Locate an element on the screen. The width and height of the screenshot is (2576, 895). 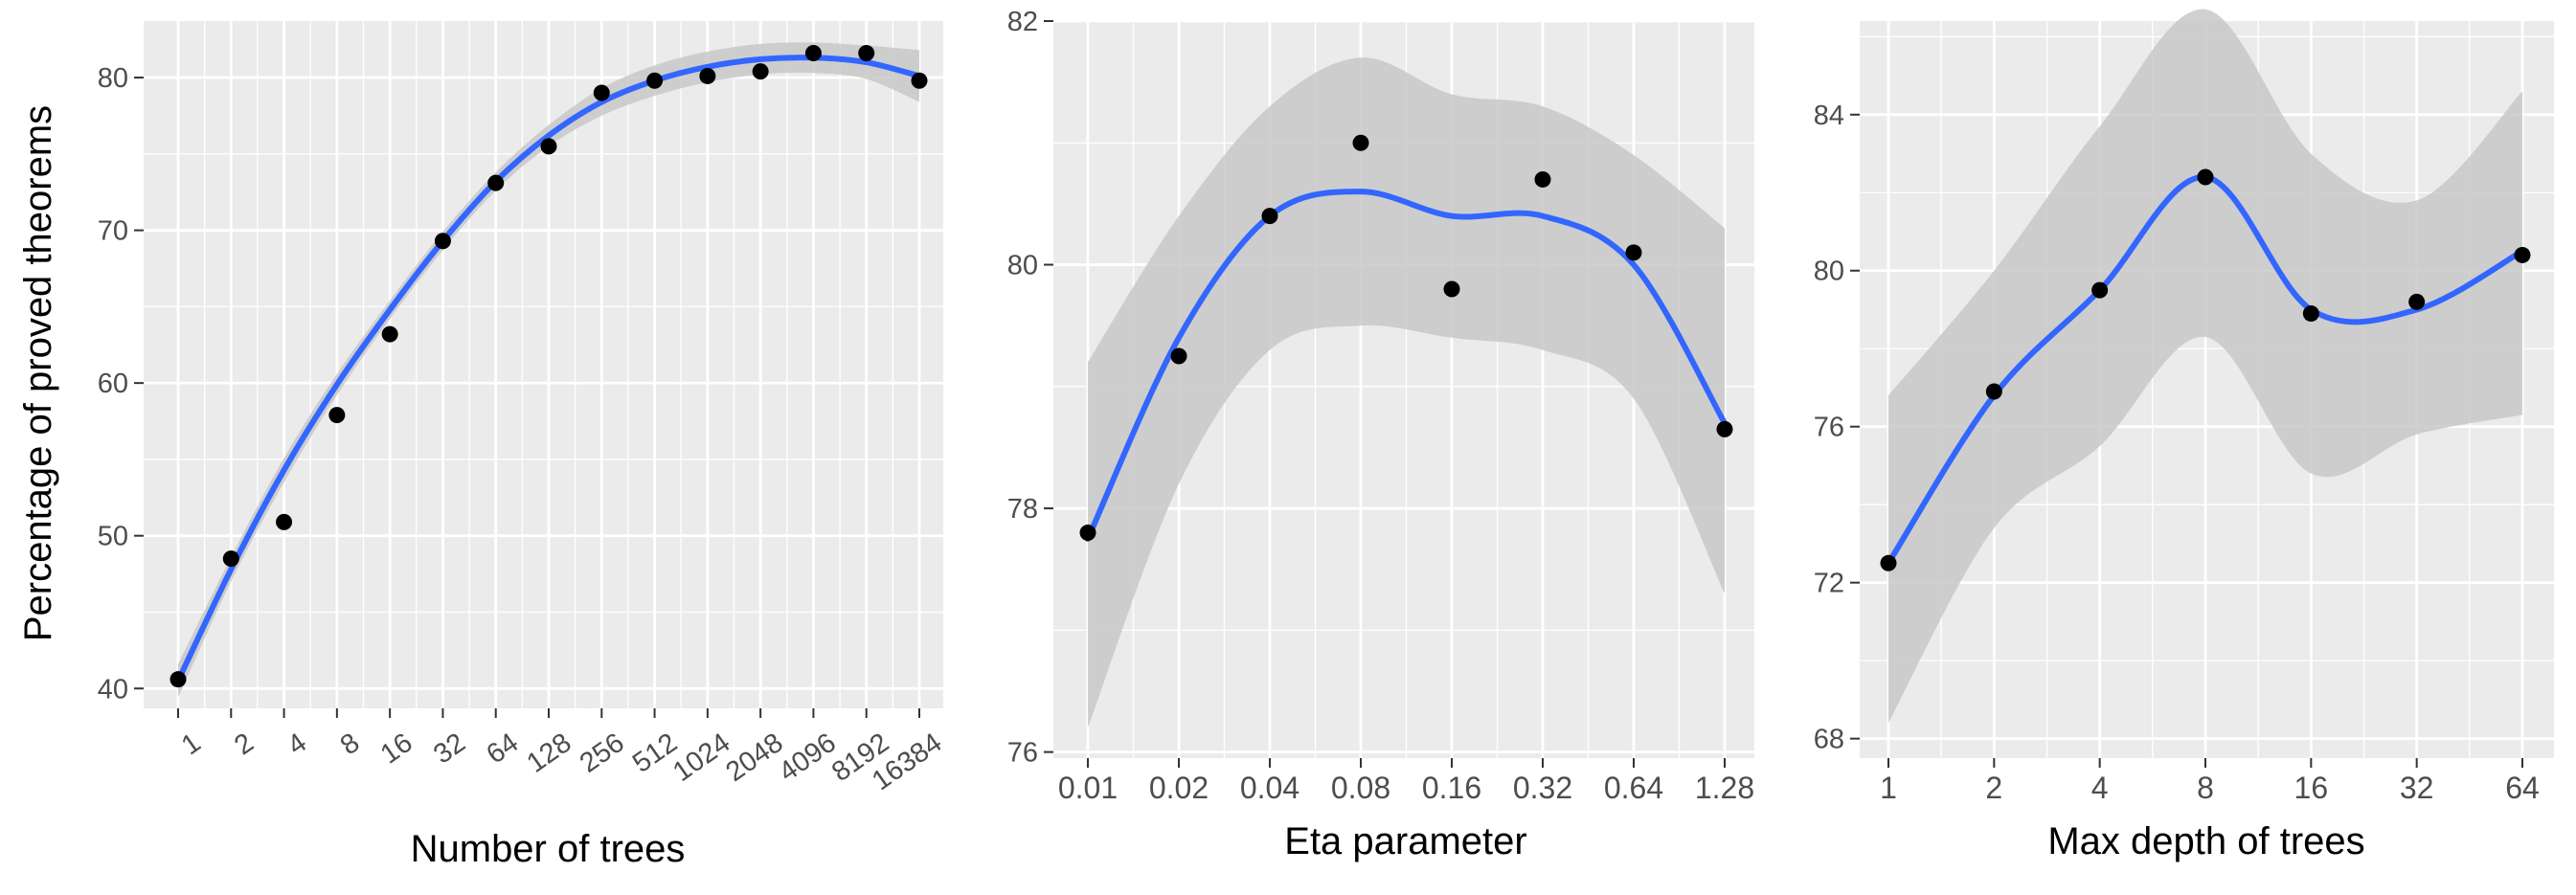
x-tick-label: 4096 is located at coordinates (808, 757).